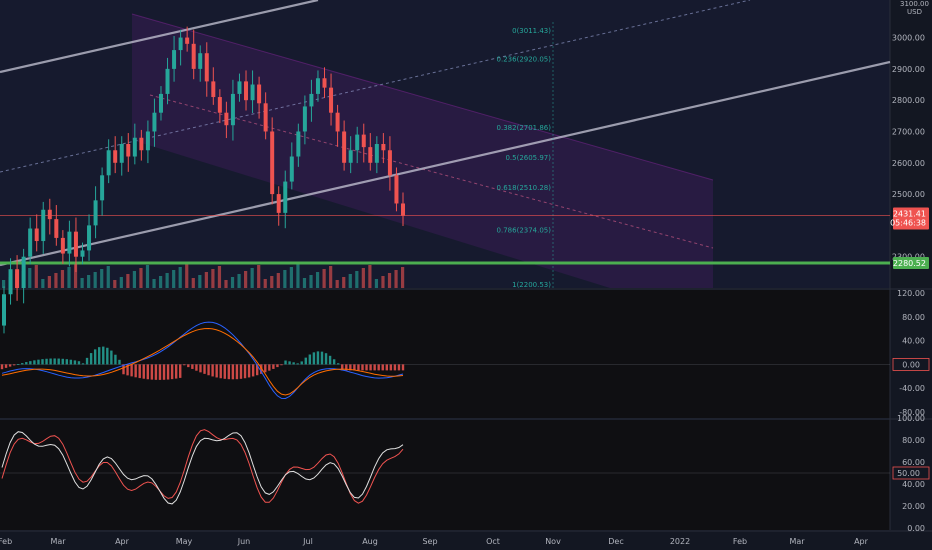 The image size is (932, 550). What do you see at coordinates (445, 263) in the screenshot?
I see `support-line` at bounding box center [445, 263].